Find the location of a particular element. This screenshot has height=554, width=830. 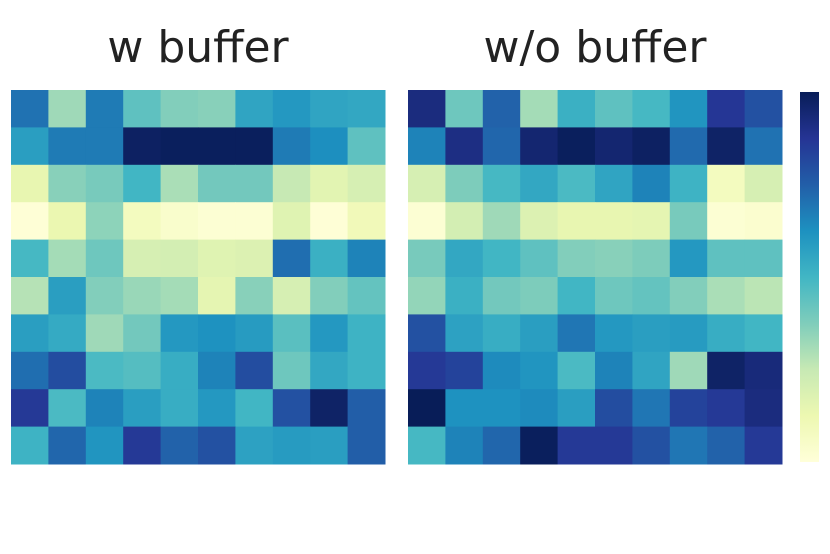

chart-title: w buffer is located at coordinates (198, 47).